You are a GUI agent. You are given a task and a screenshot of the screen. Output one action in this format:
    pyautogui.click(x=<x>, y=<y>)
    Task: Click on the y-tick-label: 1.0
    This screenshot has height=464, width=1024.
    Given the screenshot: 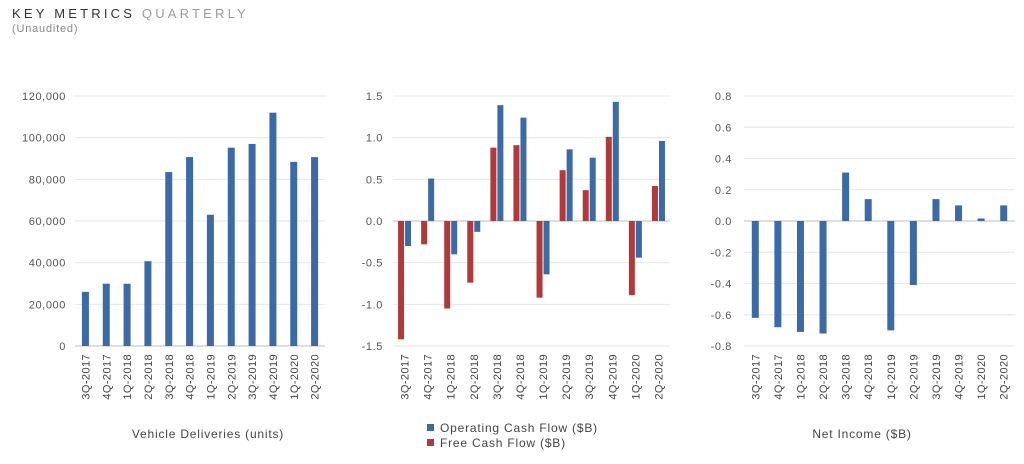 What is the action you would take?
    pyautogui.click(x=374, y=139)
    